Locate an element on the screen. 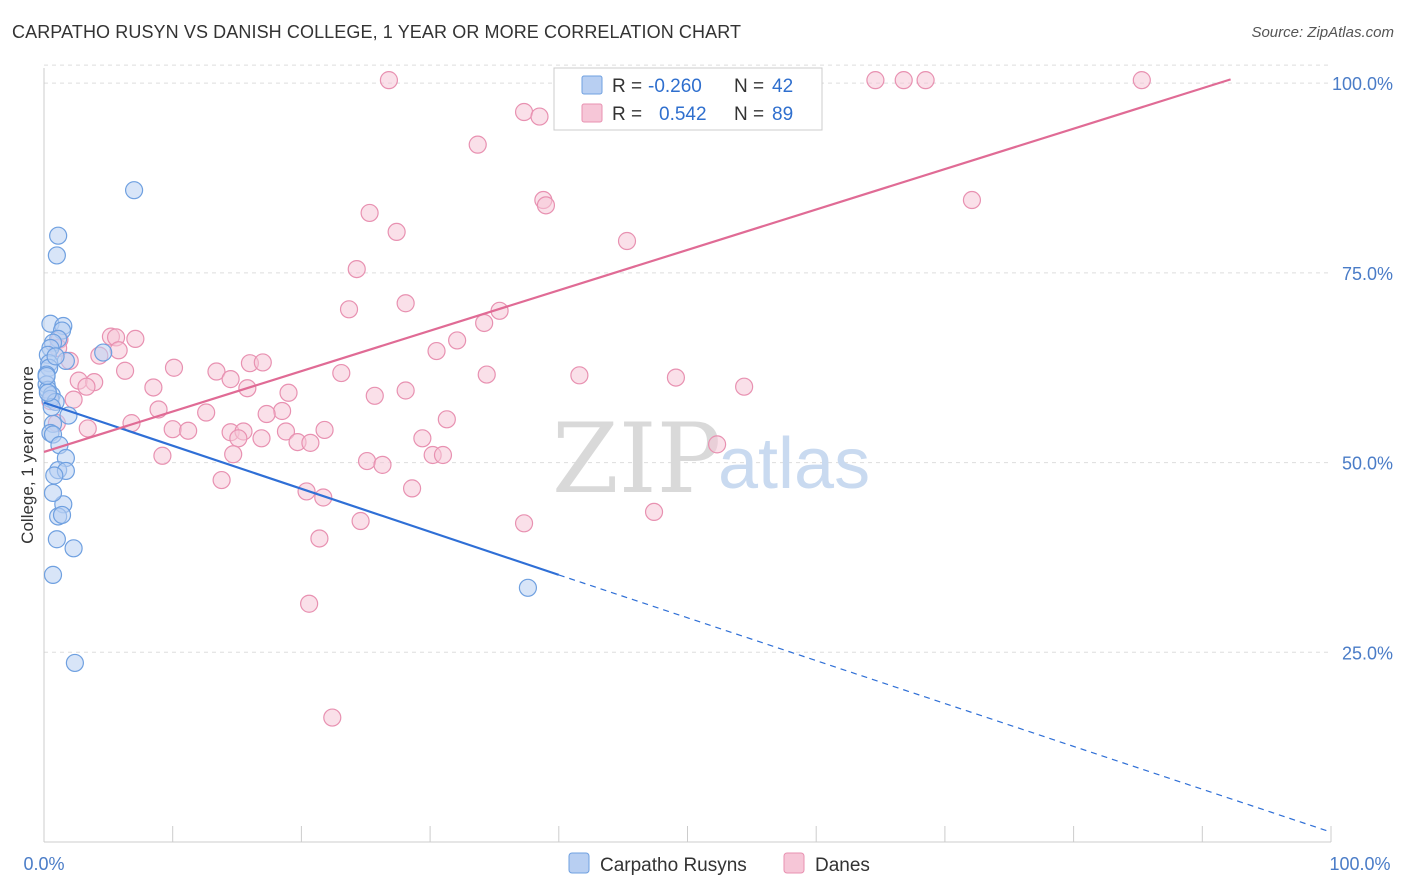 The height and width of the screenshot is (892, 1406). legend-swatch-pink is located at coordinates (592, 113).